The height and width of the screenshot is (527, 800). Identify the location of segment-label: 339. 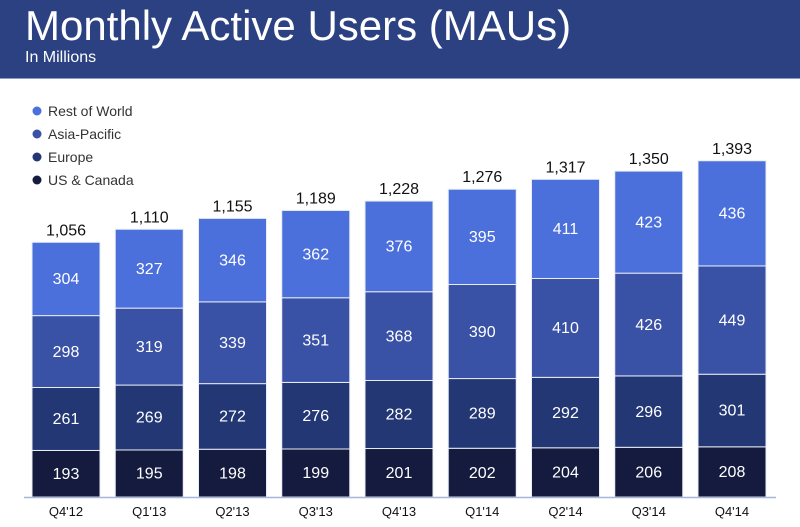
(232, 343).